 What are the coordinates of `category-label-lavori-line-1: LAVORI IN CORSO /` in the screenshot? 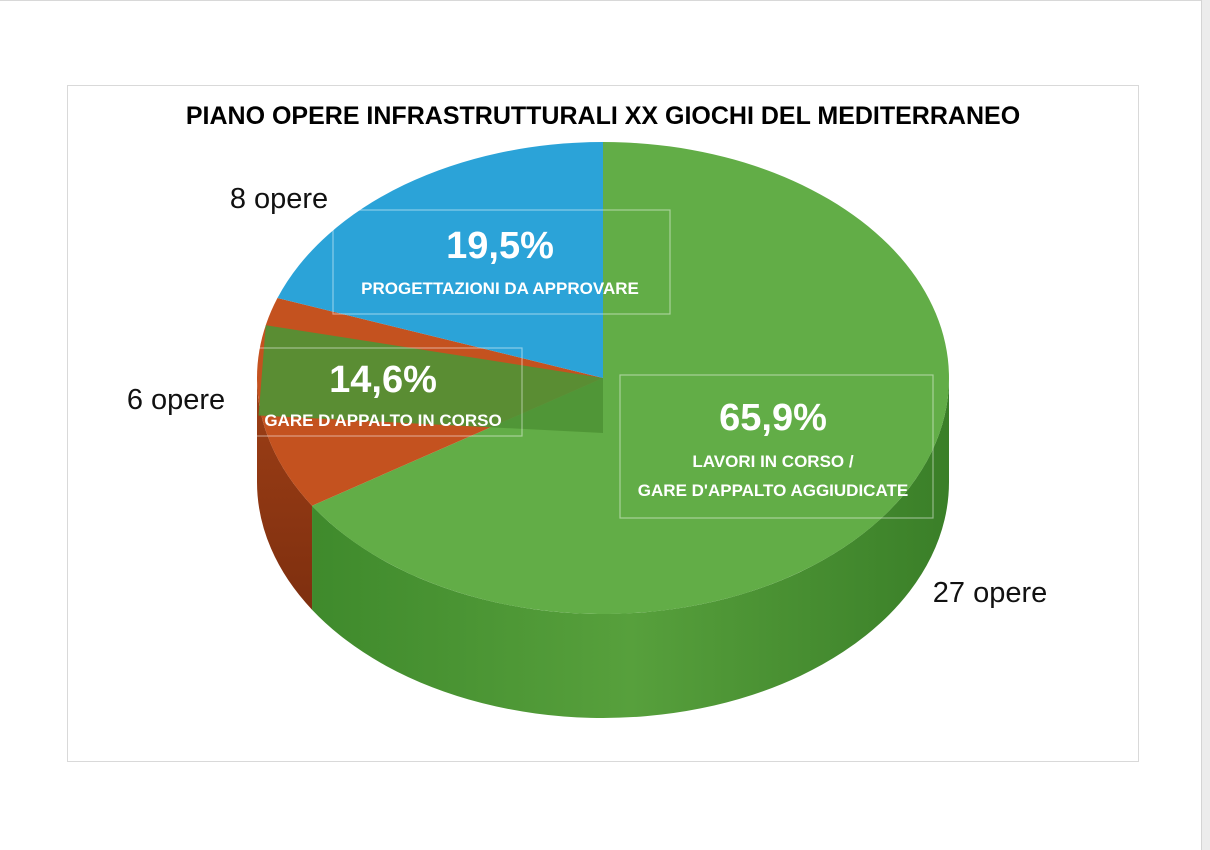 It's located at (772, 461).